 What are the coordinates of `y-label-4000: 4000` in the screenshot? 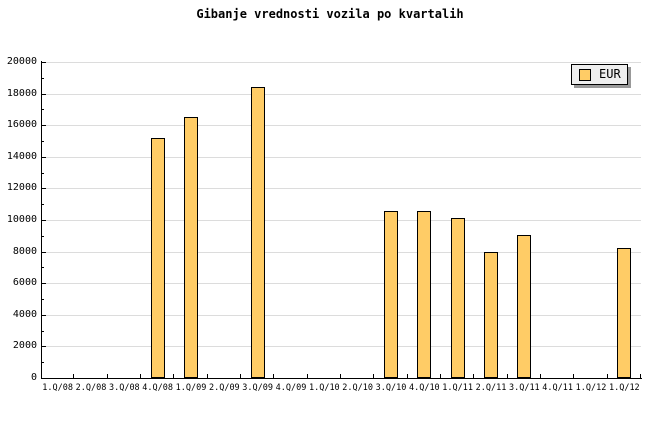 It's located at (24, 314).